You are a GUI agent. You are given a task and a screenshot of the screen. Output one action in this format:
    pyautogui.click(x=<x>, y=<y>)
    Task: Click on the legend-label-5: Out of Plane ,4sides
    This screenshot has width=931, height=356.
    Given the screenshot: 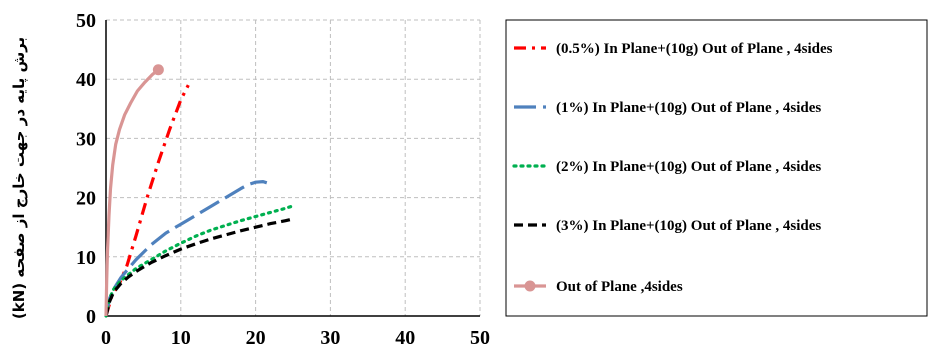 What is the action you would take?
    pyautogui.click(x=619, y=287)
    